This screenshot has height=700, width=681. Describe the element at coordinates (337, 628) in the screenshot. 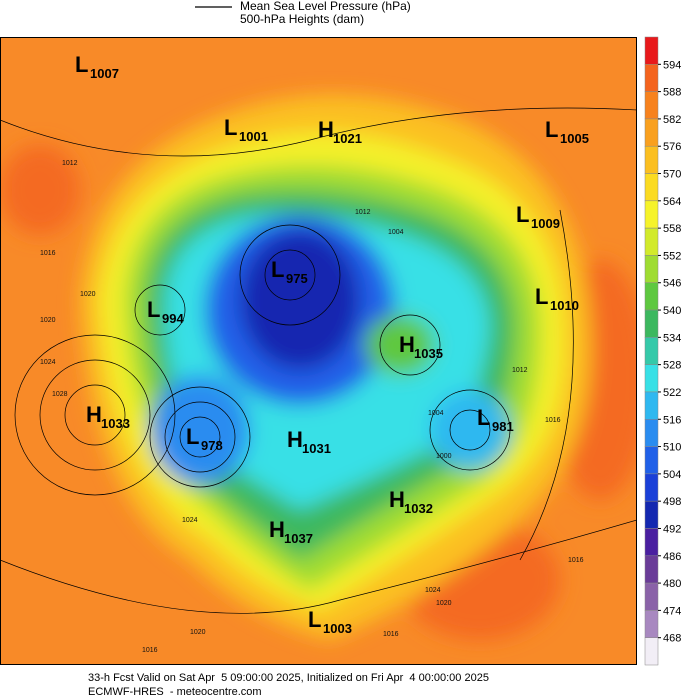

I see `center-value: 1003` at that location.